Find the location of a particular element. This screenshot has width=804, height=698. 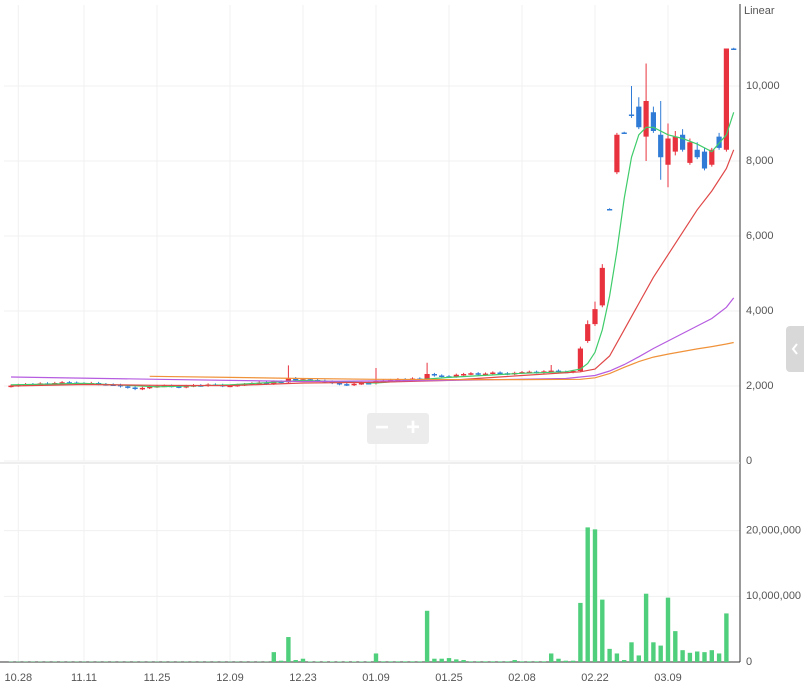

y-tick-label: 2,000 is located at coordinates (760, 386).